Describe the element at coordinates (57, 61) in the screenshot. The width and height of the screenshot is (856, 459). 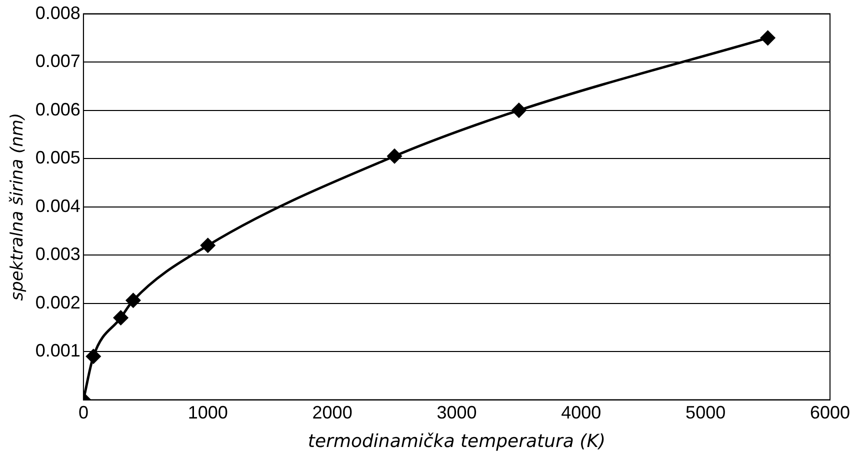
I see `y-tick-label: 0.007` at that location.